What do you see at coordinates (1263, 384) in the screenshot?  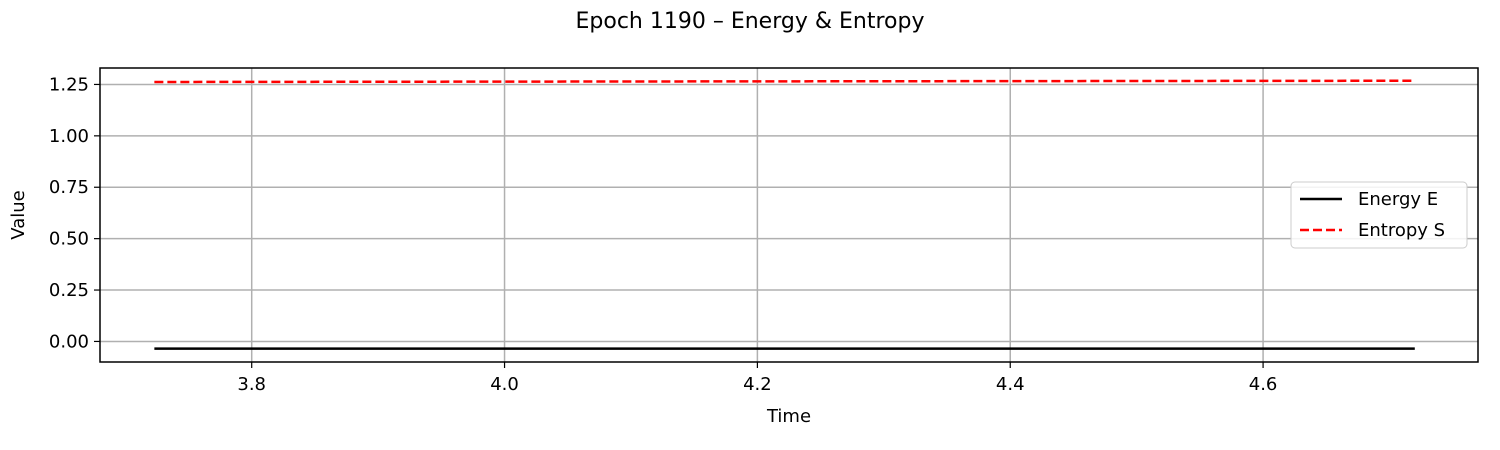 I see `x-tick-label: 4.6` at bounding box center [1263, 384].